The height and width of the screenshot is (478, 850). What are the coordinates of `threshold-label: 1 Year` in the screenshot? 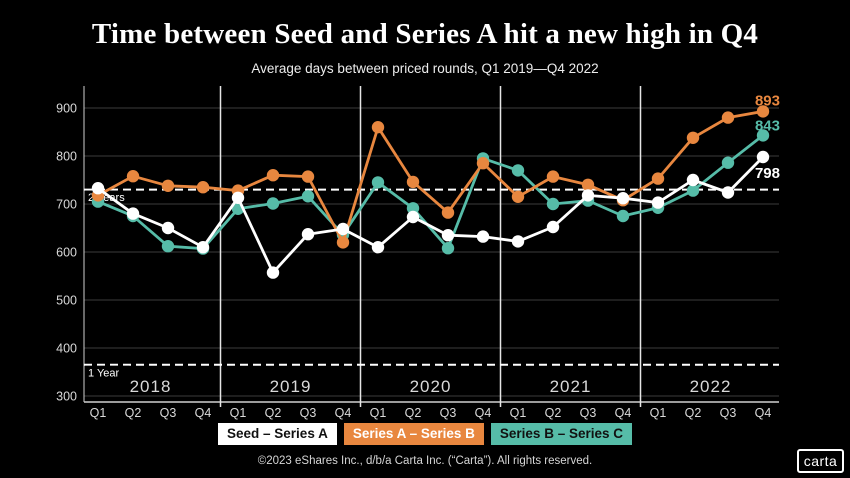 It's located at (104, 373).